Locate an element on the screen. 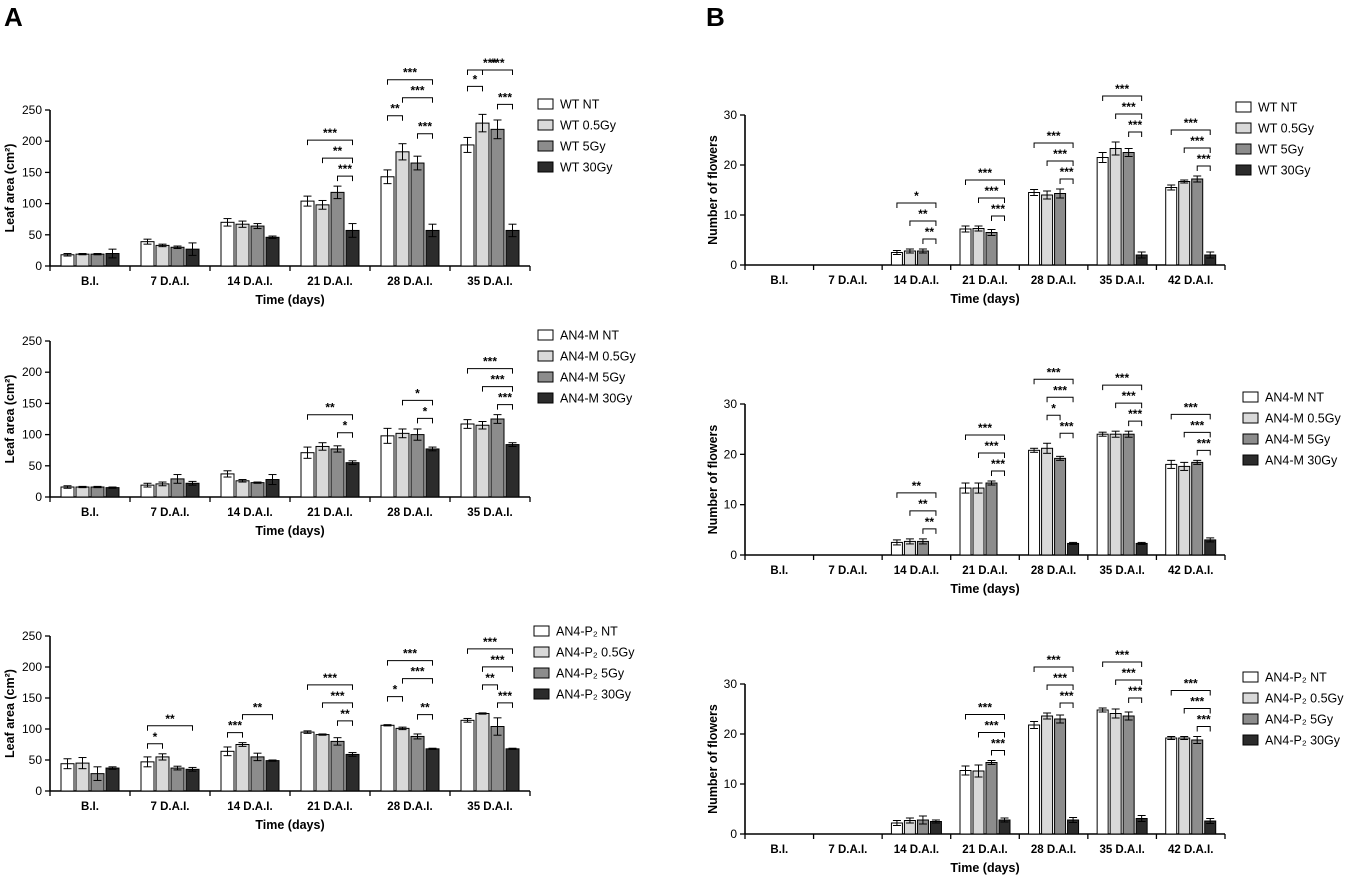 This screenshot has height=875, width=1350. x-tick-label: 7 D.A.I. is located at coordinates (847, 850).